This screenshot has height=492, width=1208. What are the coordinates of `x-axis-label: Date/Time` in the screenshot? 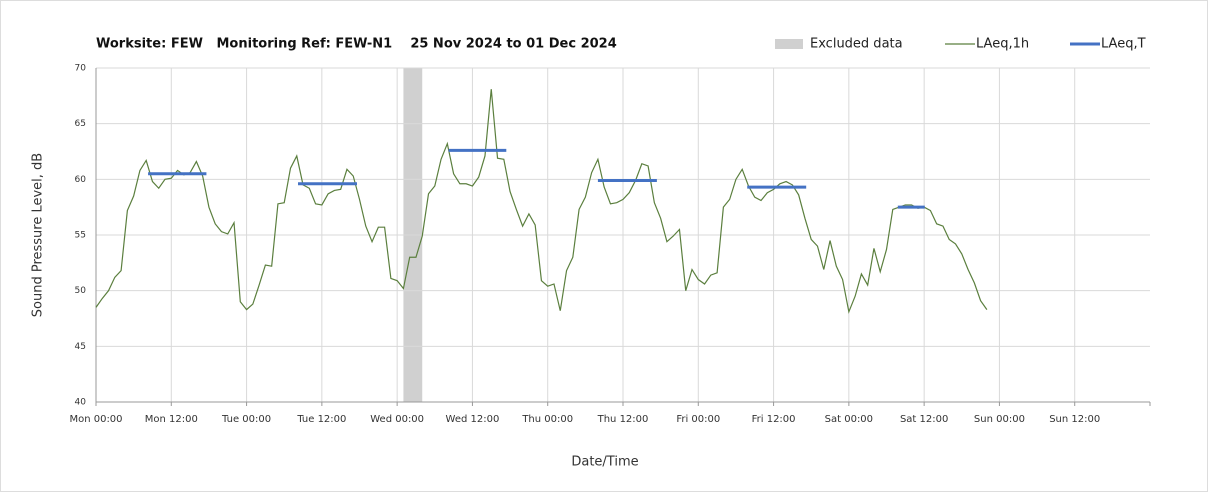 It's located at (604, 462).